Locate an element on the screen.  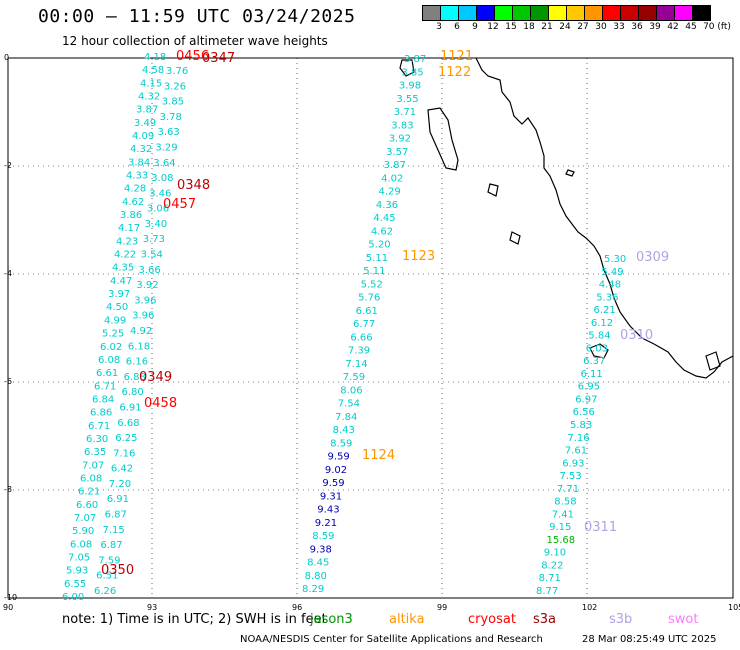
pass-time-label: 0309 is located at coordinates (652, 257).